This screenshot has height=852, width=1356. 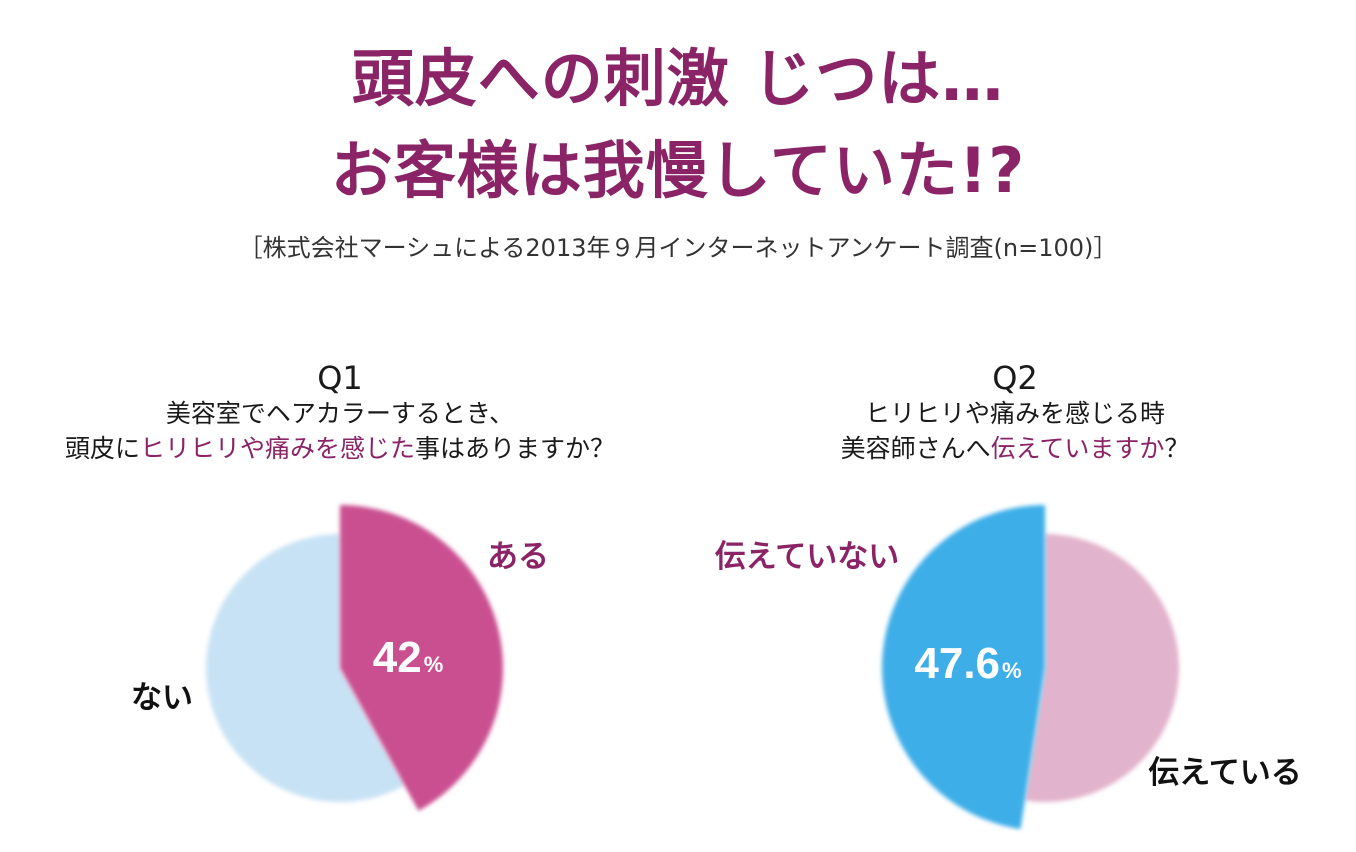 I want to click on q2-line-2-post: ？, so click(x=1177, y=448).